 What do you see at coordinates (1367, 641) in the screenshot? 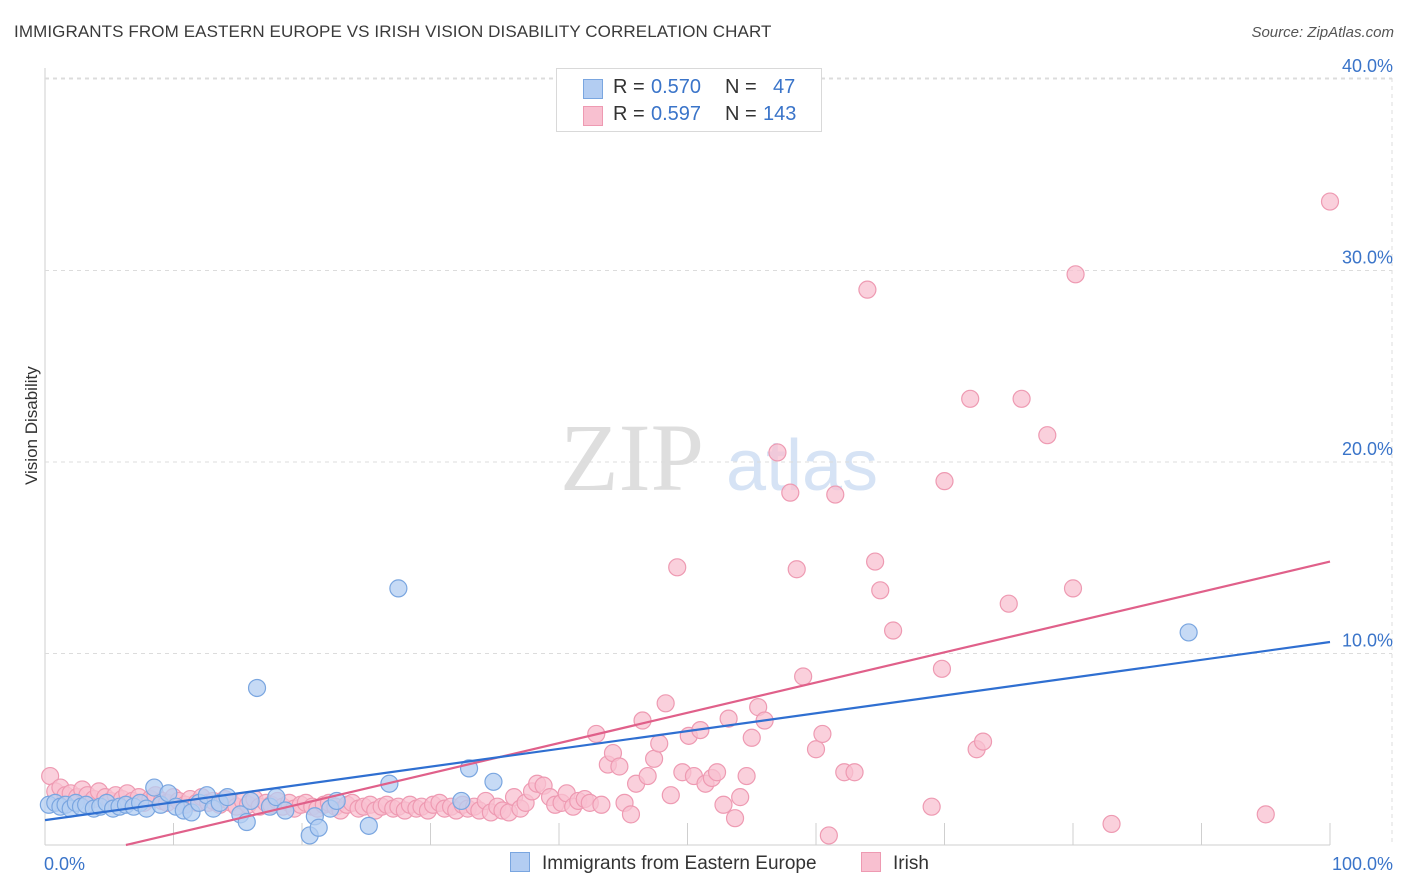
I see `y-tick-label: 10.0%` at bounding box center [1367, 641].